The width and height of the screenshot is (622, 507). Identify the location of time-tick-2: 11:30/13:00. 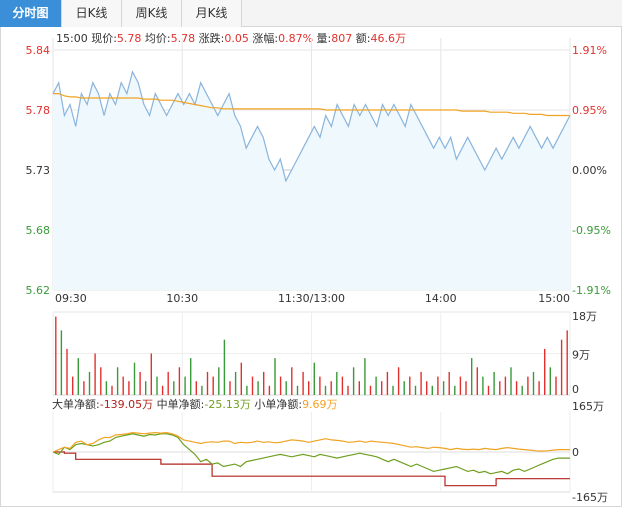
(311, 298).